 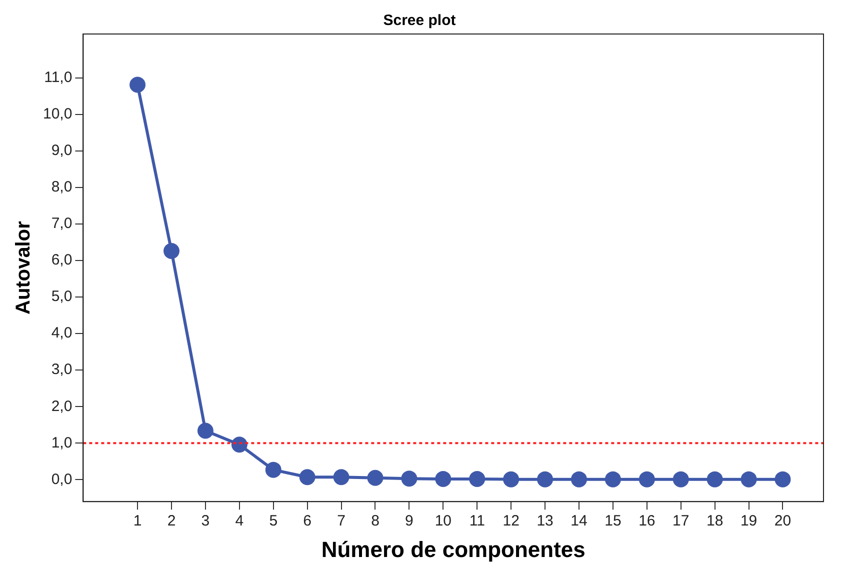 What do you see at coordinates (443, 521) in the screenshot?
I see `x-tick-label: 10` at bounding box center [443, 521].